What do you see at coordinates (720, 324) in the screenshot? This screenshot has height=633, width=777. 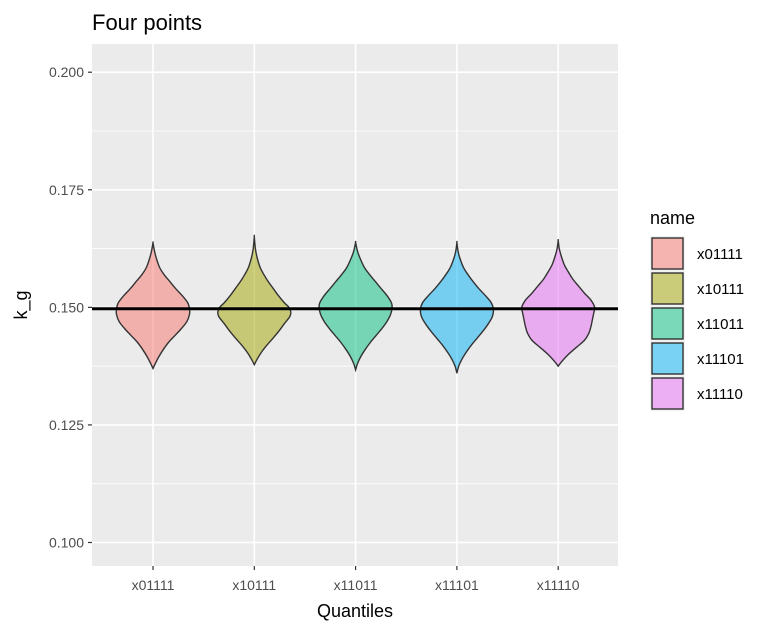 I see `legend-label: x11011` at bounding box center [720, 324].